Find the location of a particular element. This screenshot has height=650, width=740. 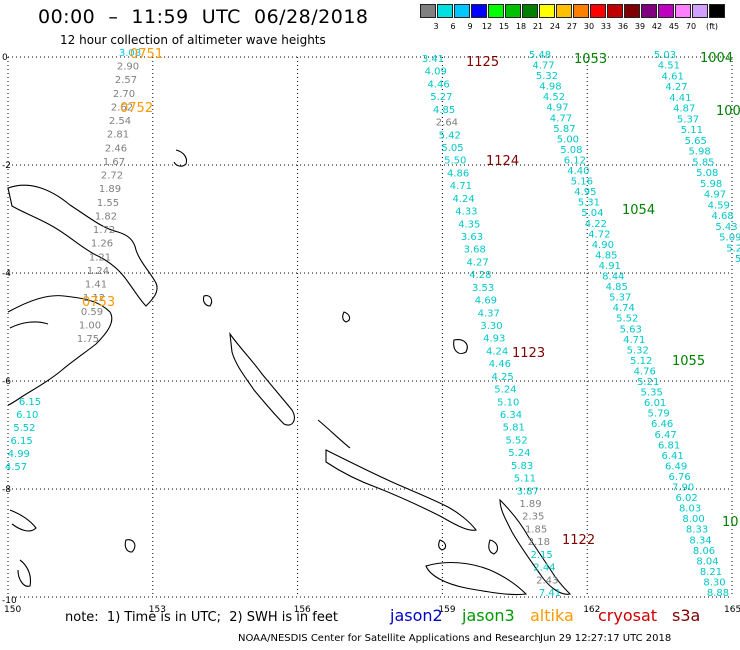

wave-height-label: 6.02 is located at coordinates (686, 498).